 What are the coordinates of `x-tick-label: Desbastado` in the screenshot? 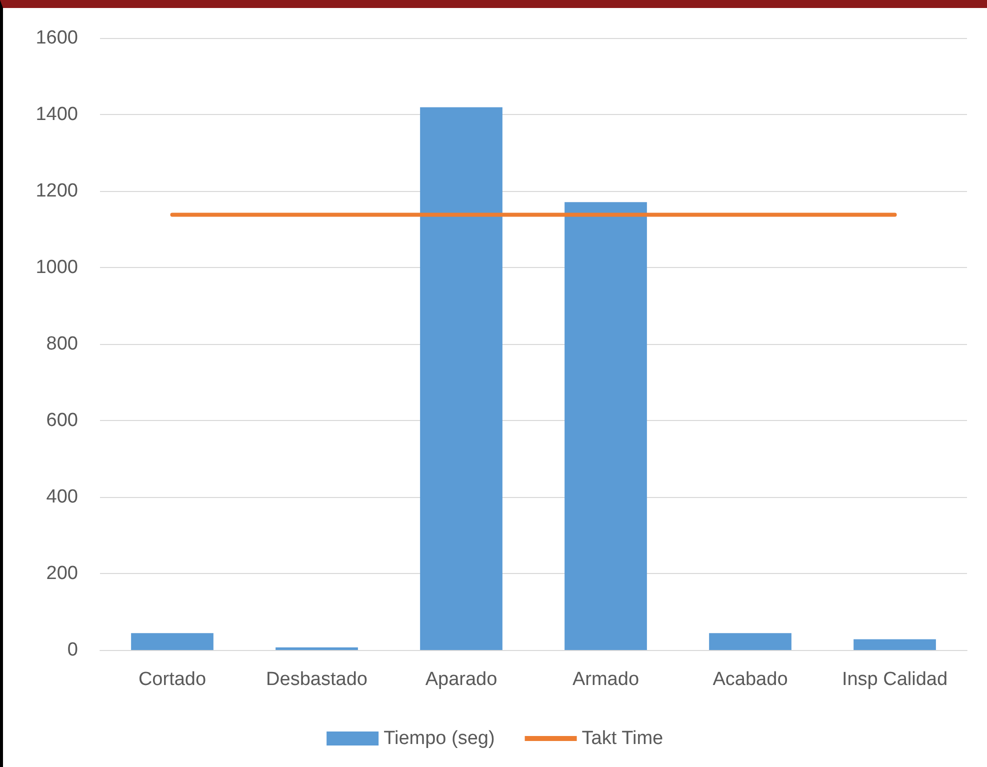 It's located at (317, 679).